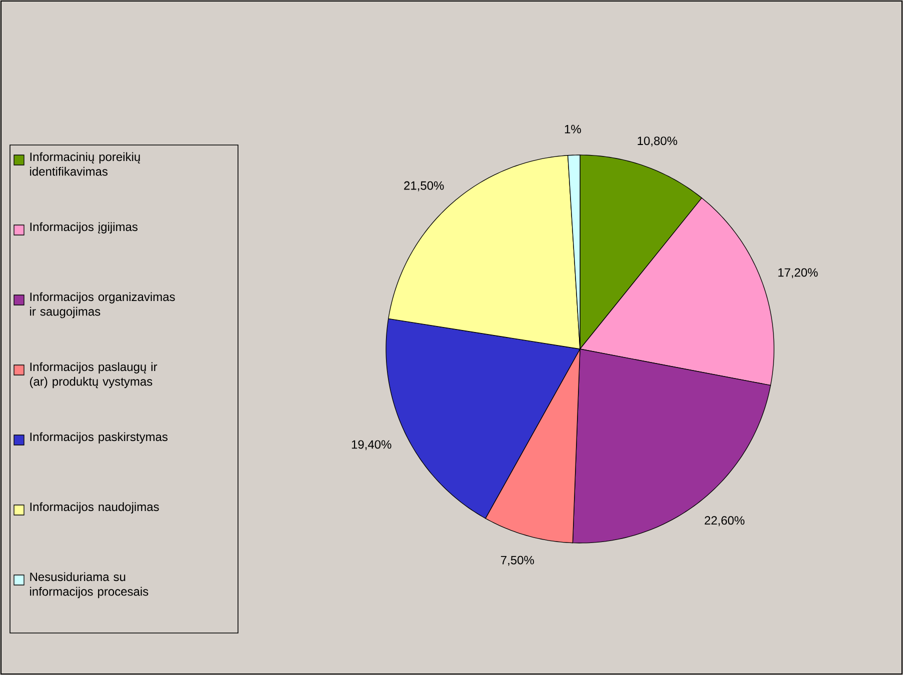 Image resolution: width=903 pixels, height=675 pixels. Describe the element at coordinates (85, 164) in the screenshot. I see `legend-label: Informacinių poreikių identifikavimas` at that location.